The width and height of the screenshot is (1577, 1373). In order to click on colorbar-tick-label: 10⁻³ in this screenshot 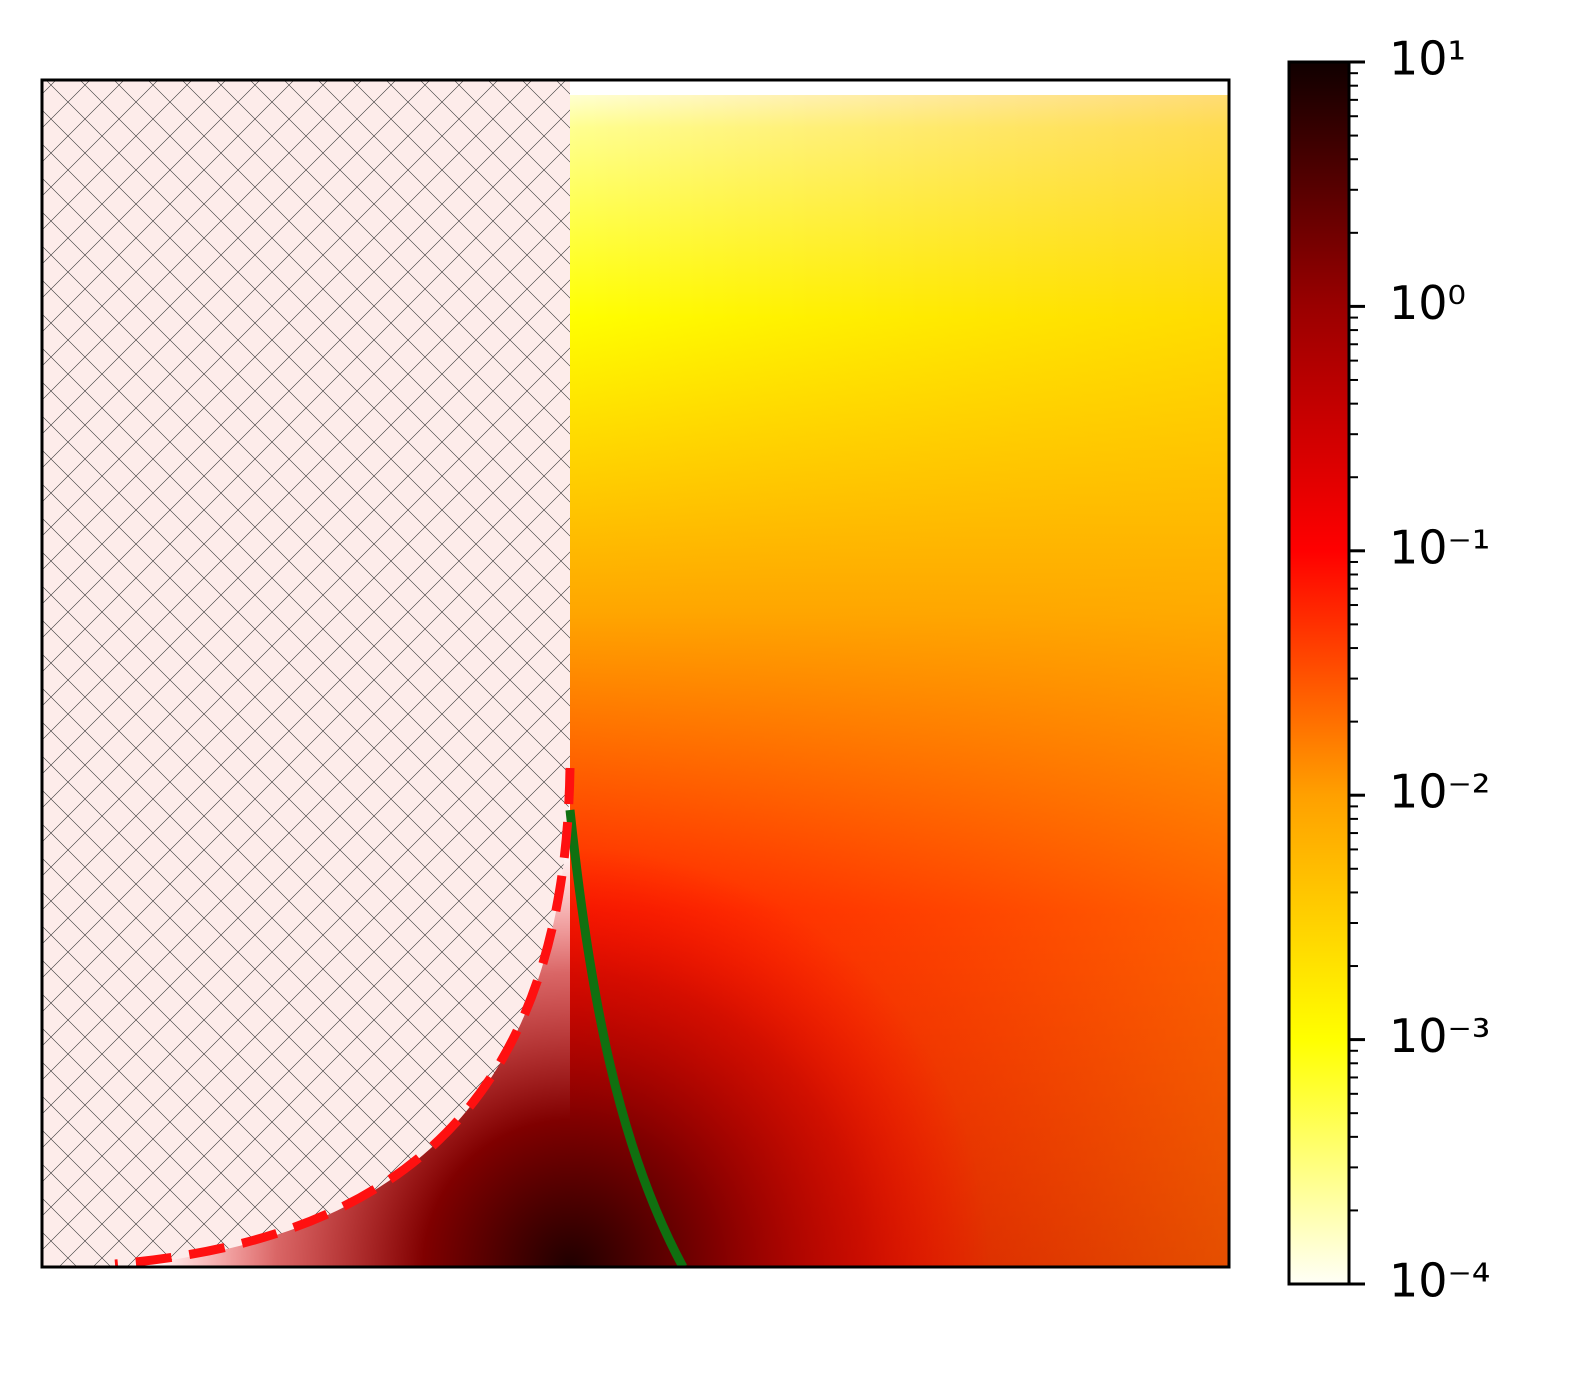, I will do `click(1439, 1036)`.